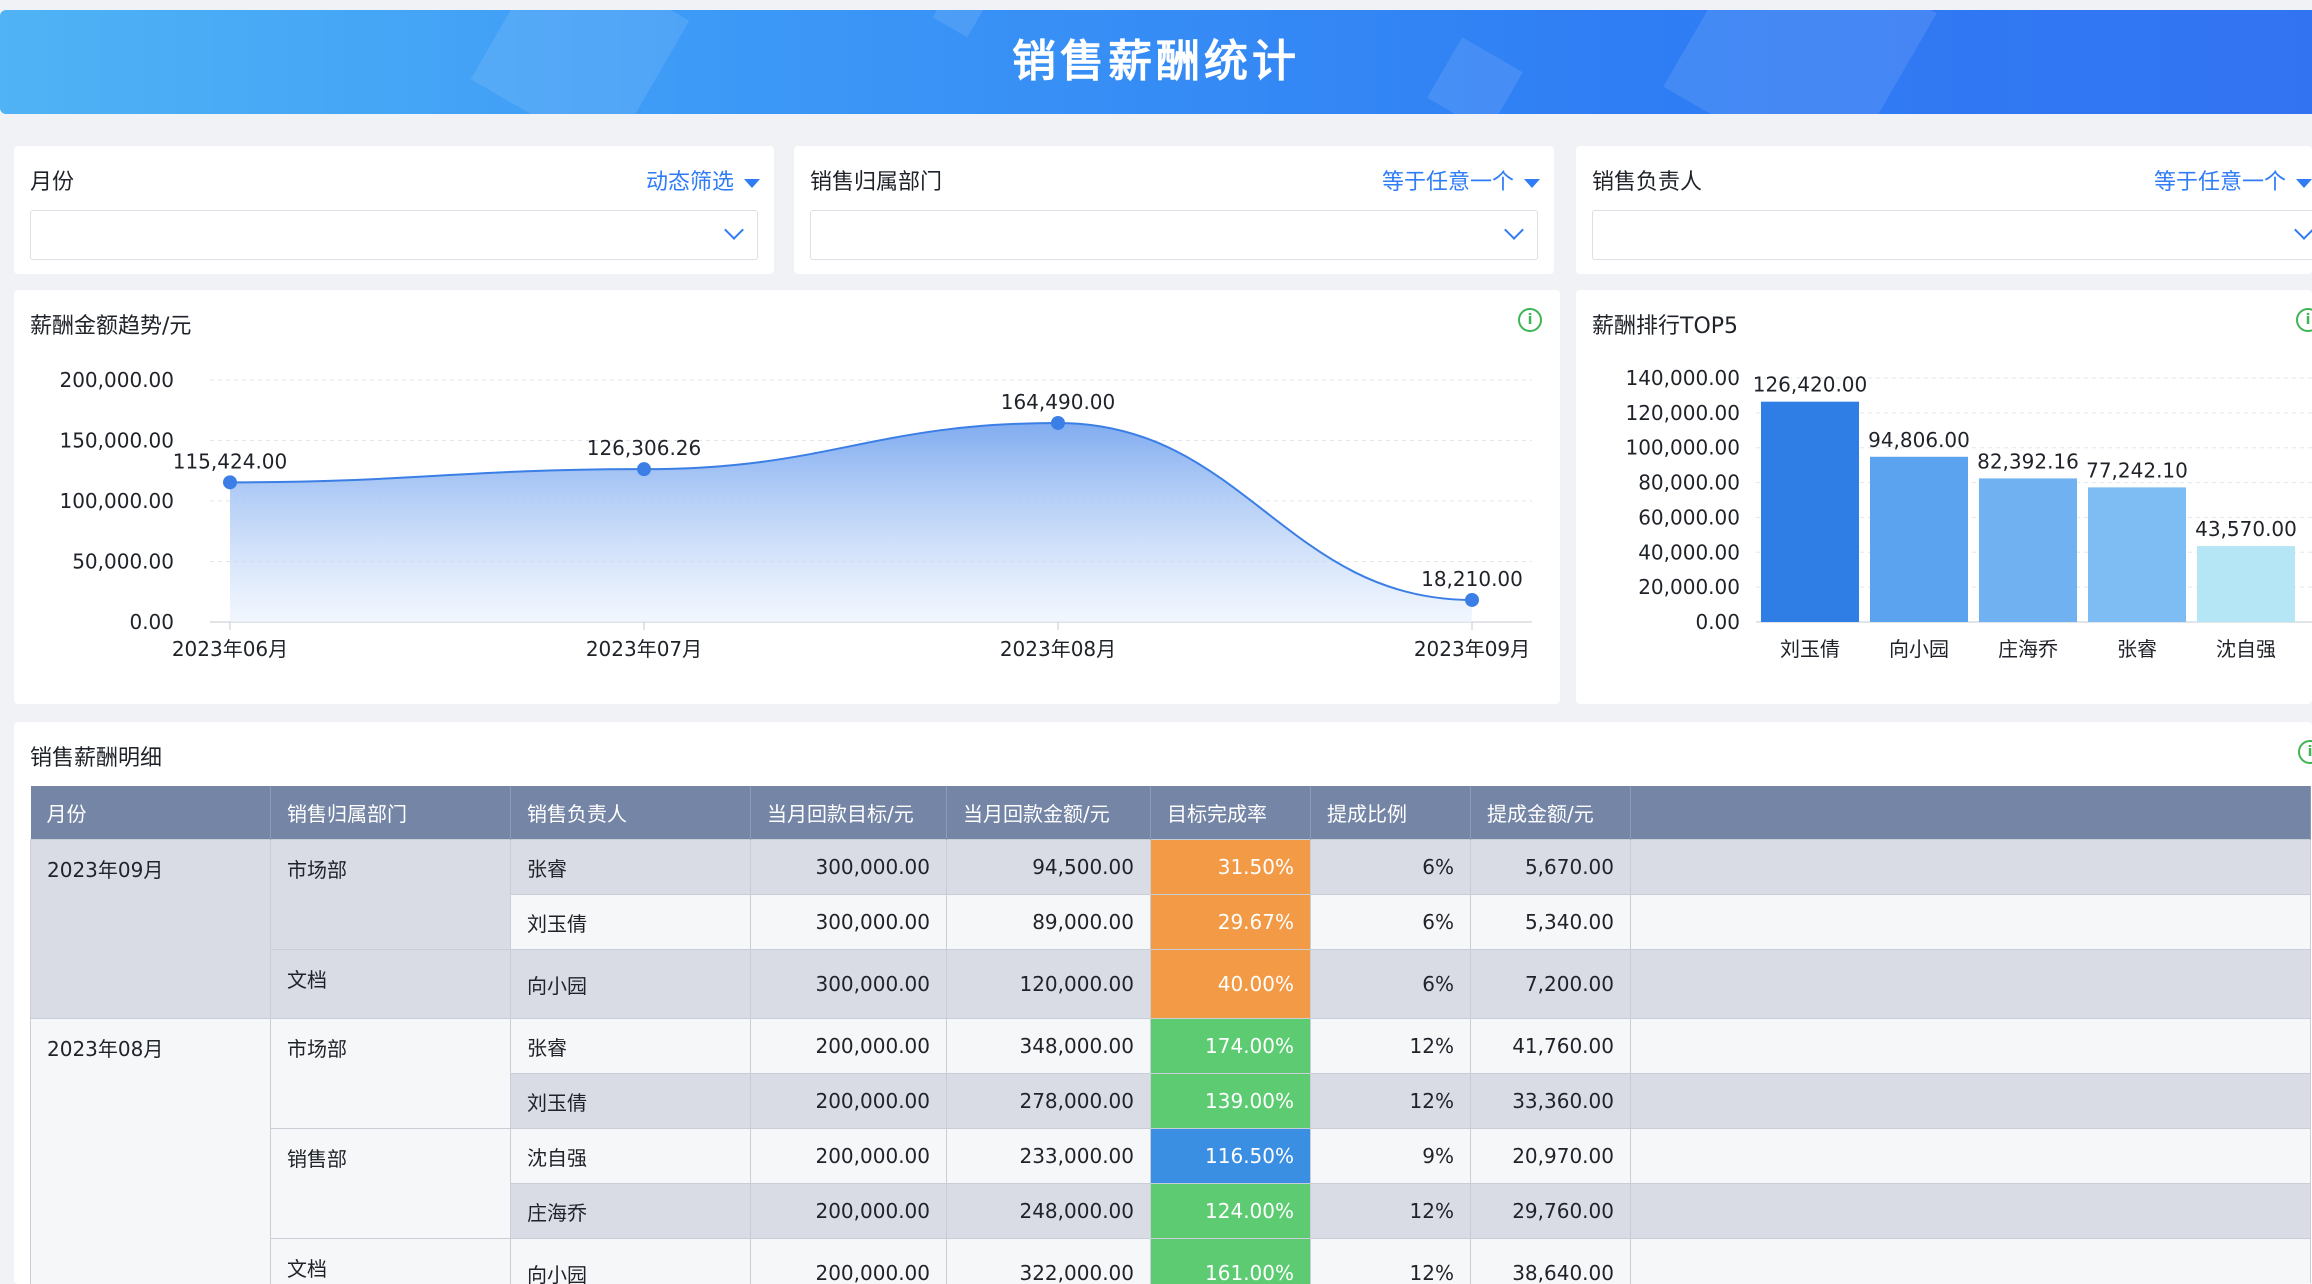 The height and width of the screenshot is (1284, 2312). I want to click on dept-select, so click(1174, 235).